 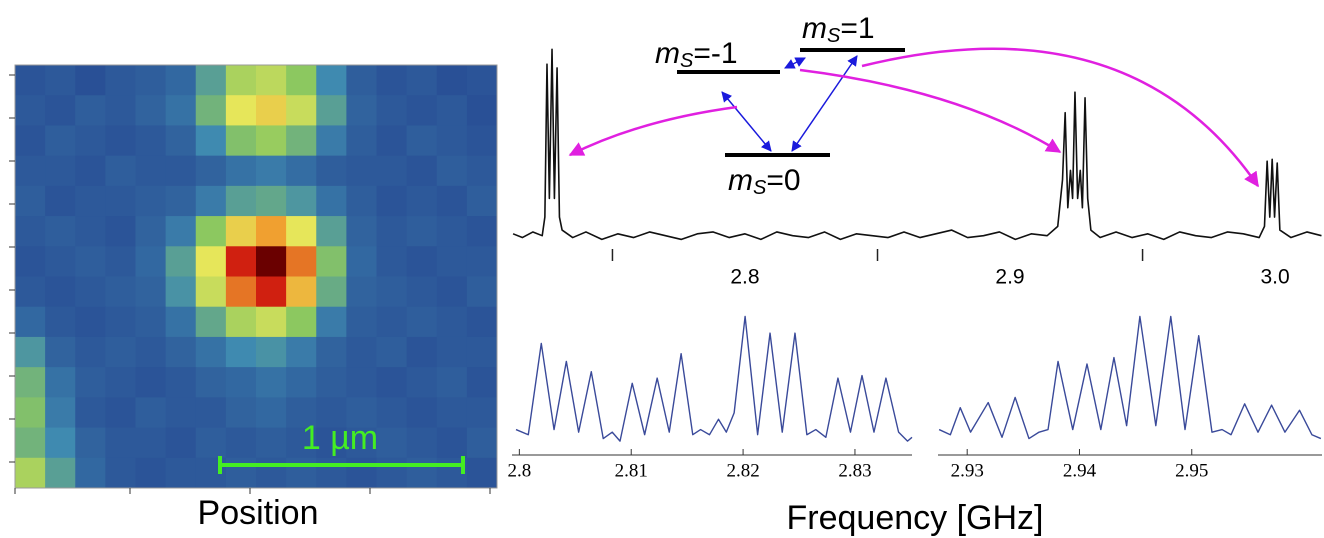 What do you see at coordinates (631, 470) in the screenshot?
I see `x-tick-label: 2.81` at bounding box center [631, 470].